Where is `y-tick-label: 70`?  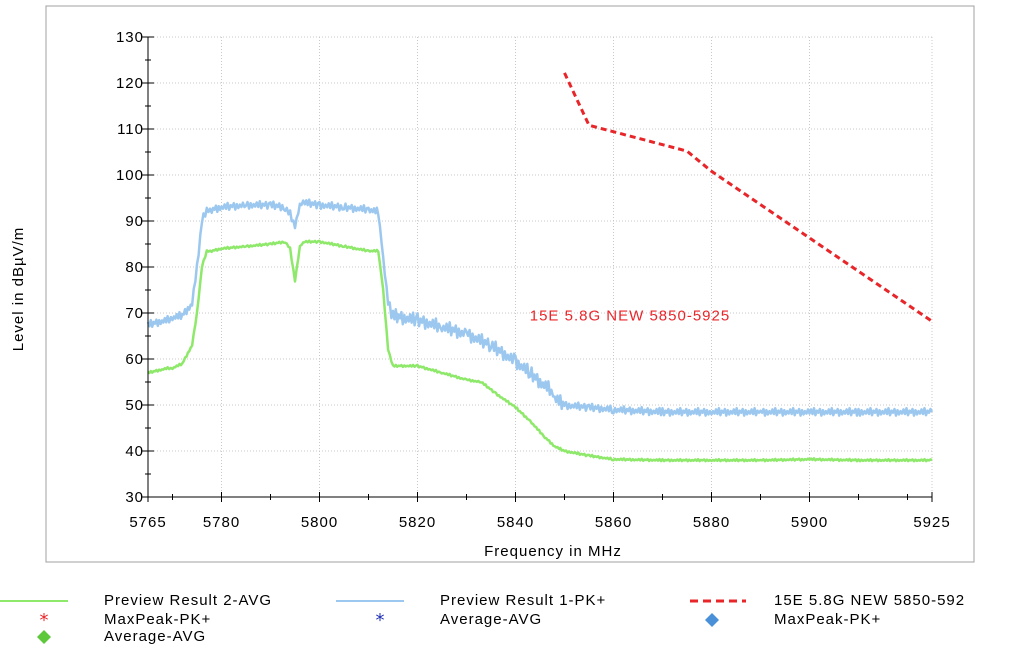
y-tick-label: 70 is located at coordinates (134, 313).